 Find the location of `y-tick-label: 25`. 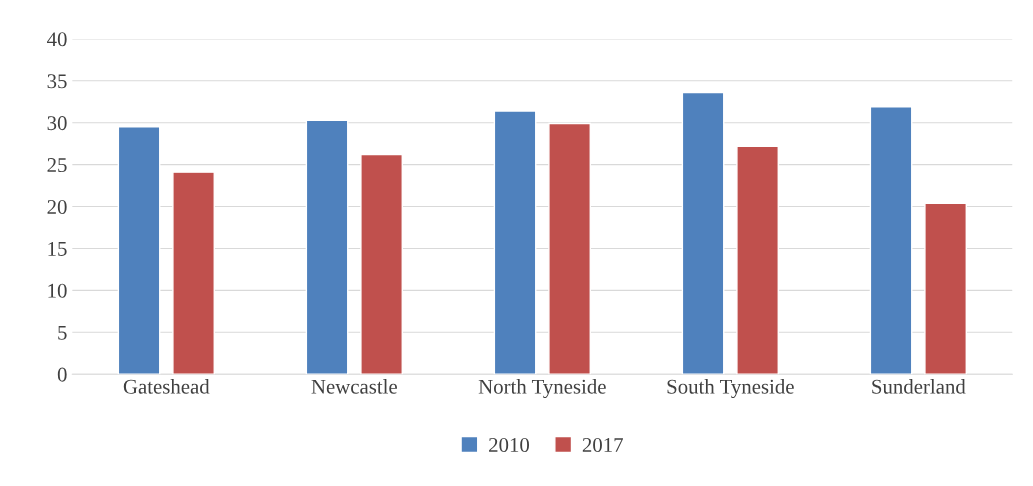

y-tick-label: 25 is located at coordinates (57, 165).